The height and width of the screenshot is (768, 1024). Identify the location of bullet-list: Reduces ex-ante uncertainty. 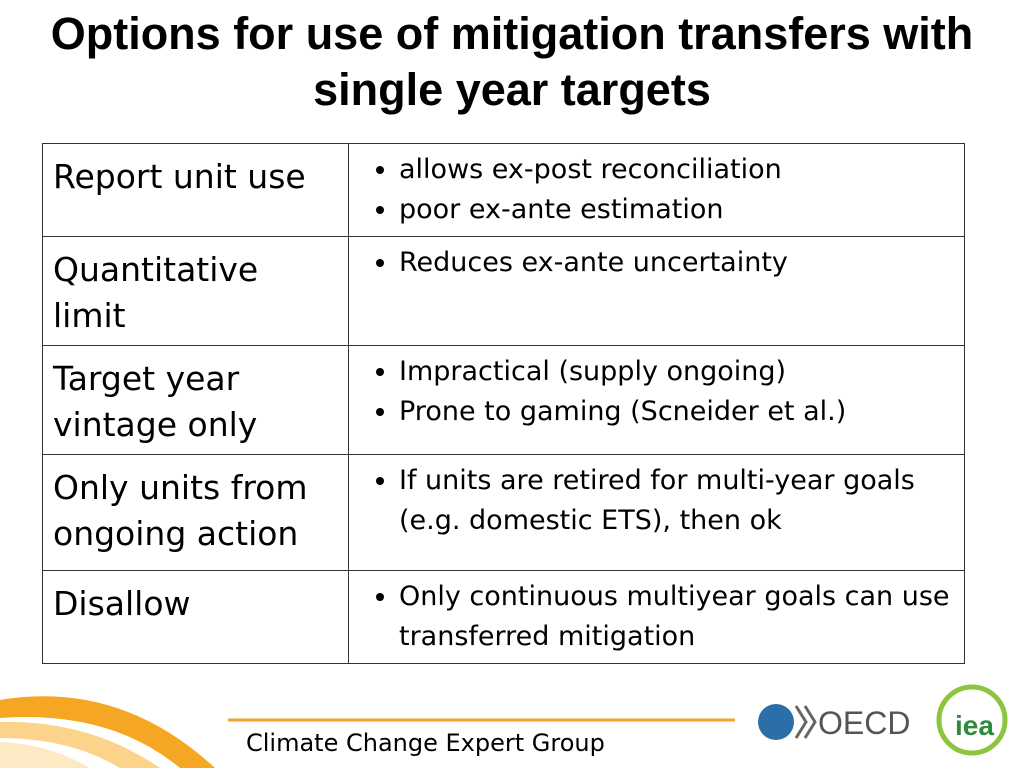
(656, 263).